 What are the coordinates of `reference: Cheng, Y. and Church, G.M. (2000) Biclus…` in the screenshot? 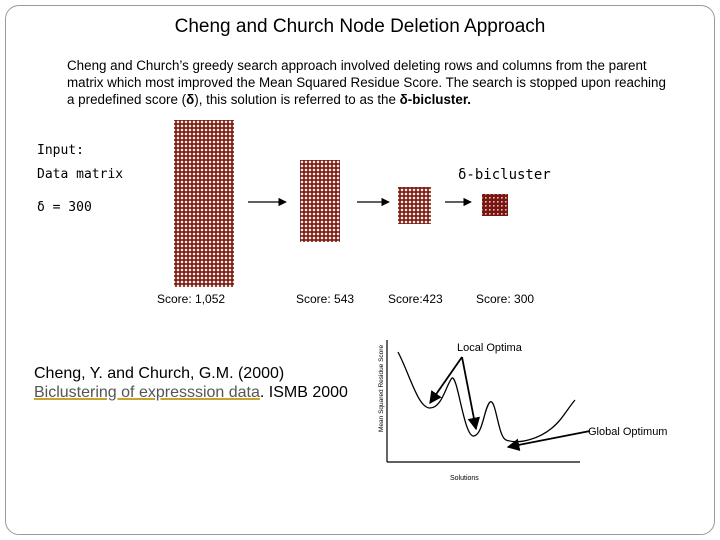 It's located at (199, 383).